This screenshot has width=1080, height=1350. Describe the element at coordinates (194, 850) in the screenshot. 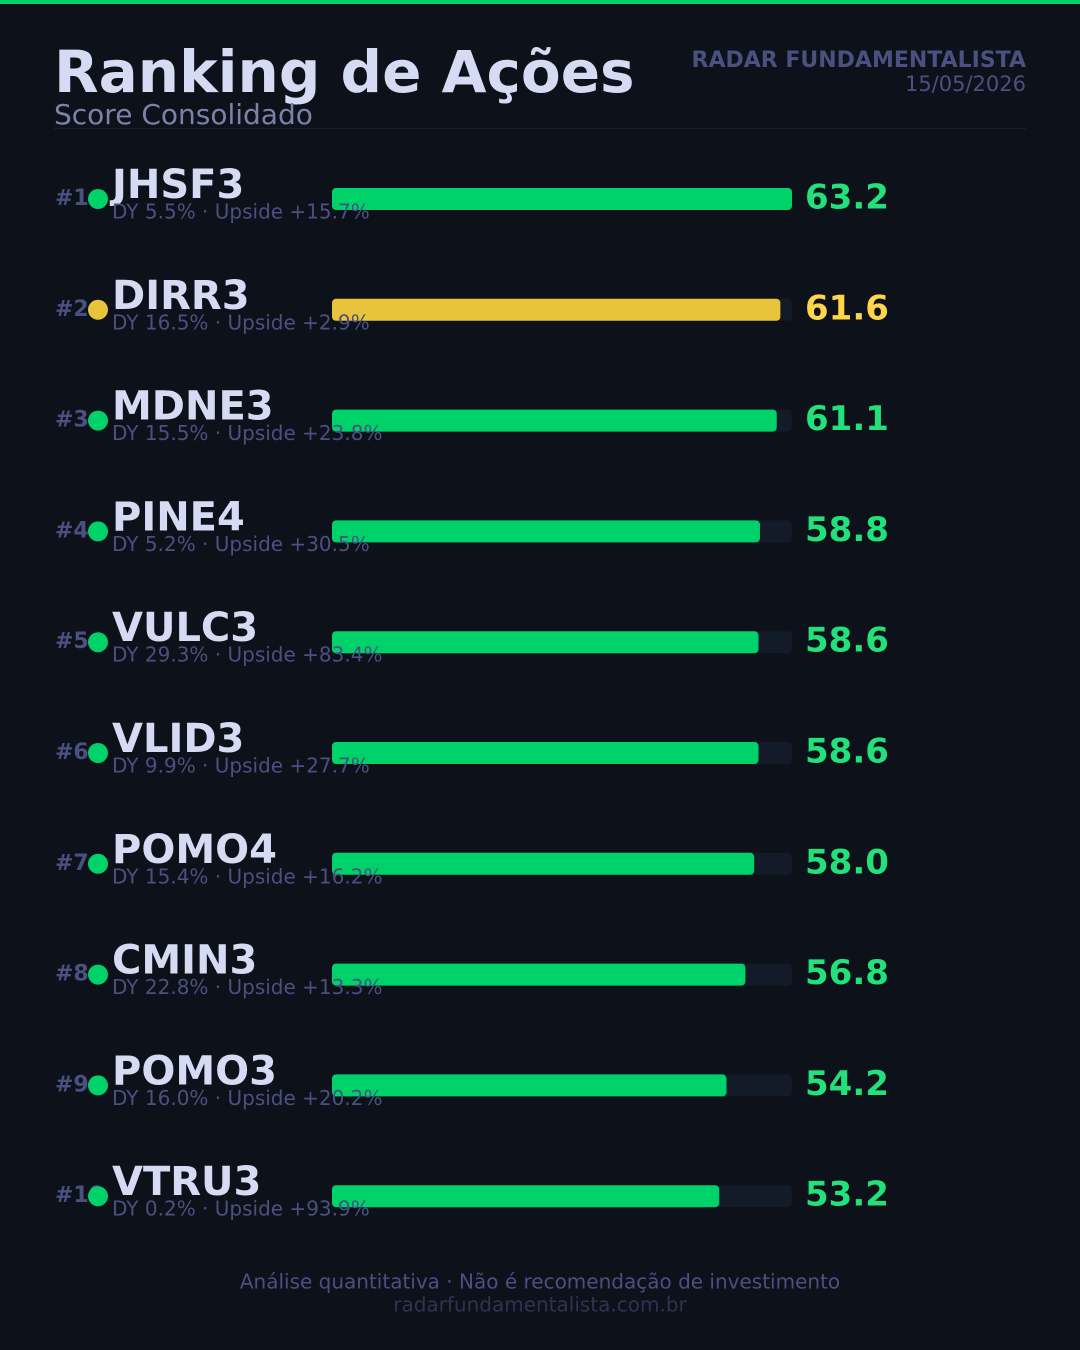

I see `ticker: POMO4` at that location.